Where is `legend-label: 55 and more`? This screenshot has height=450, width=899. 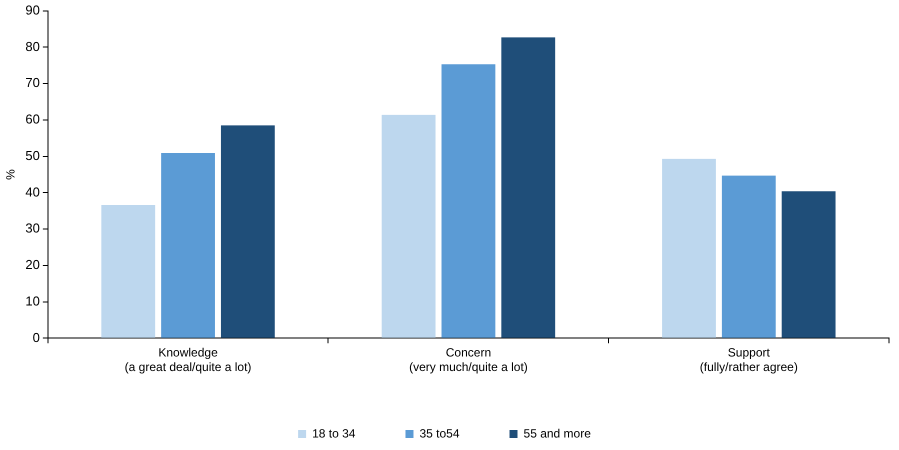
legend-label: 55 and more is located at coordinates (558, 433).